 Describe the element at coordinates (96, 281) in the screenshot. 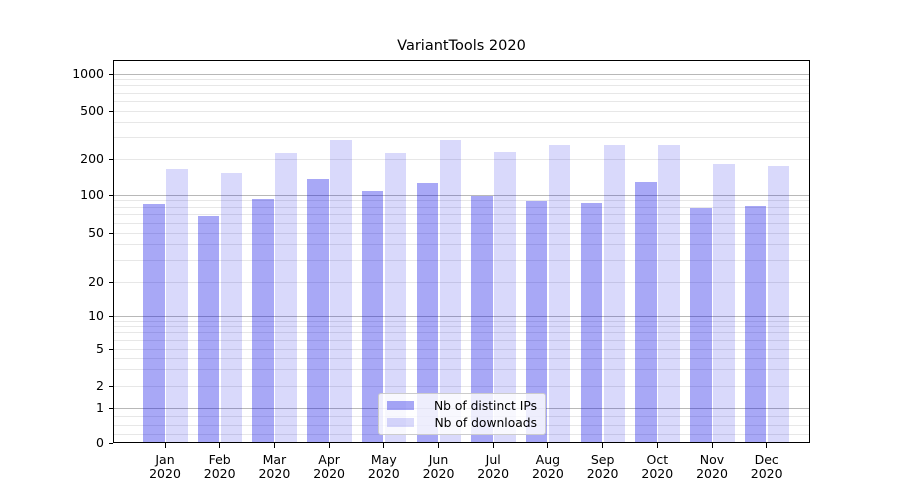

I see `y-tick-label: 20` at that location.